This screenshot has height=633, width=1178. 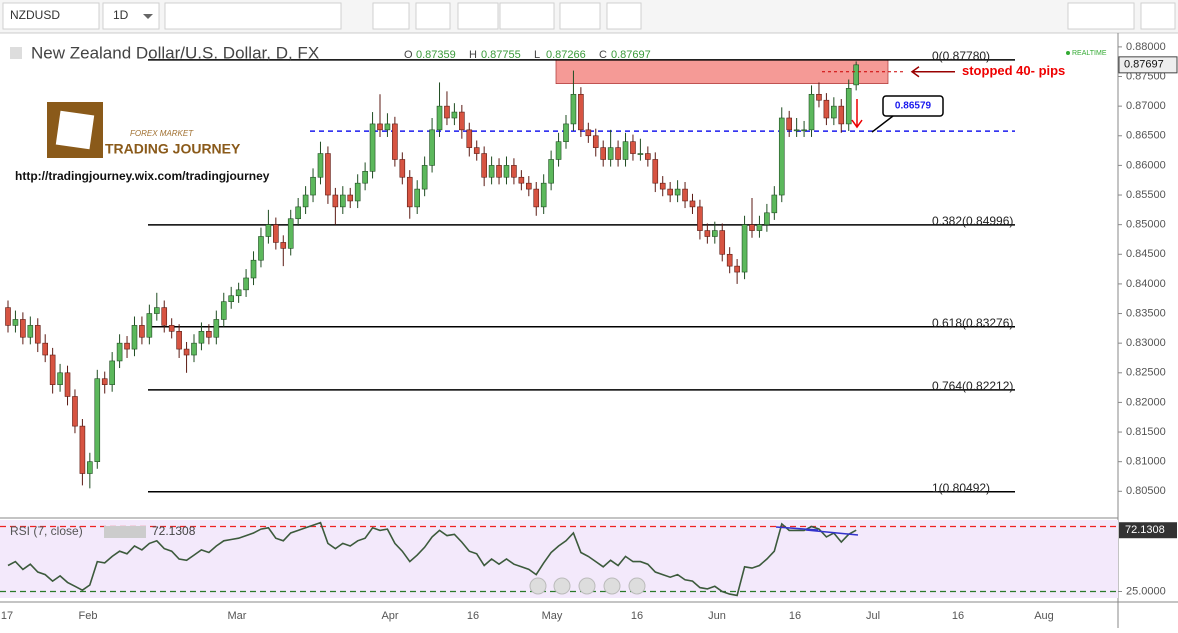 What do you see at coordinates (832, 532) in the screenshot?
I see `divergence-line` at bounding box center [832, 532].